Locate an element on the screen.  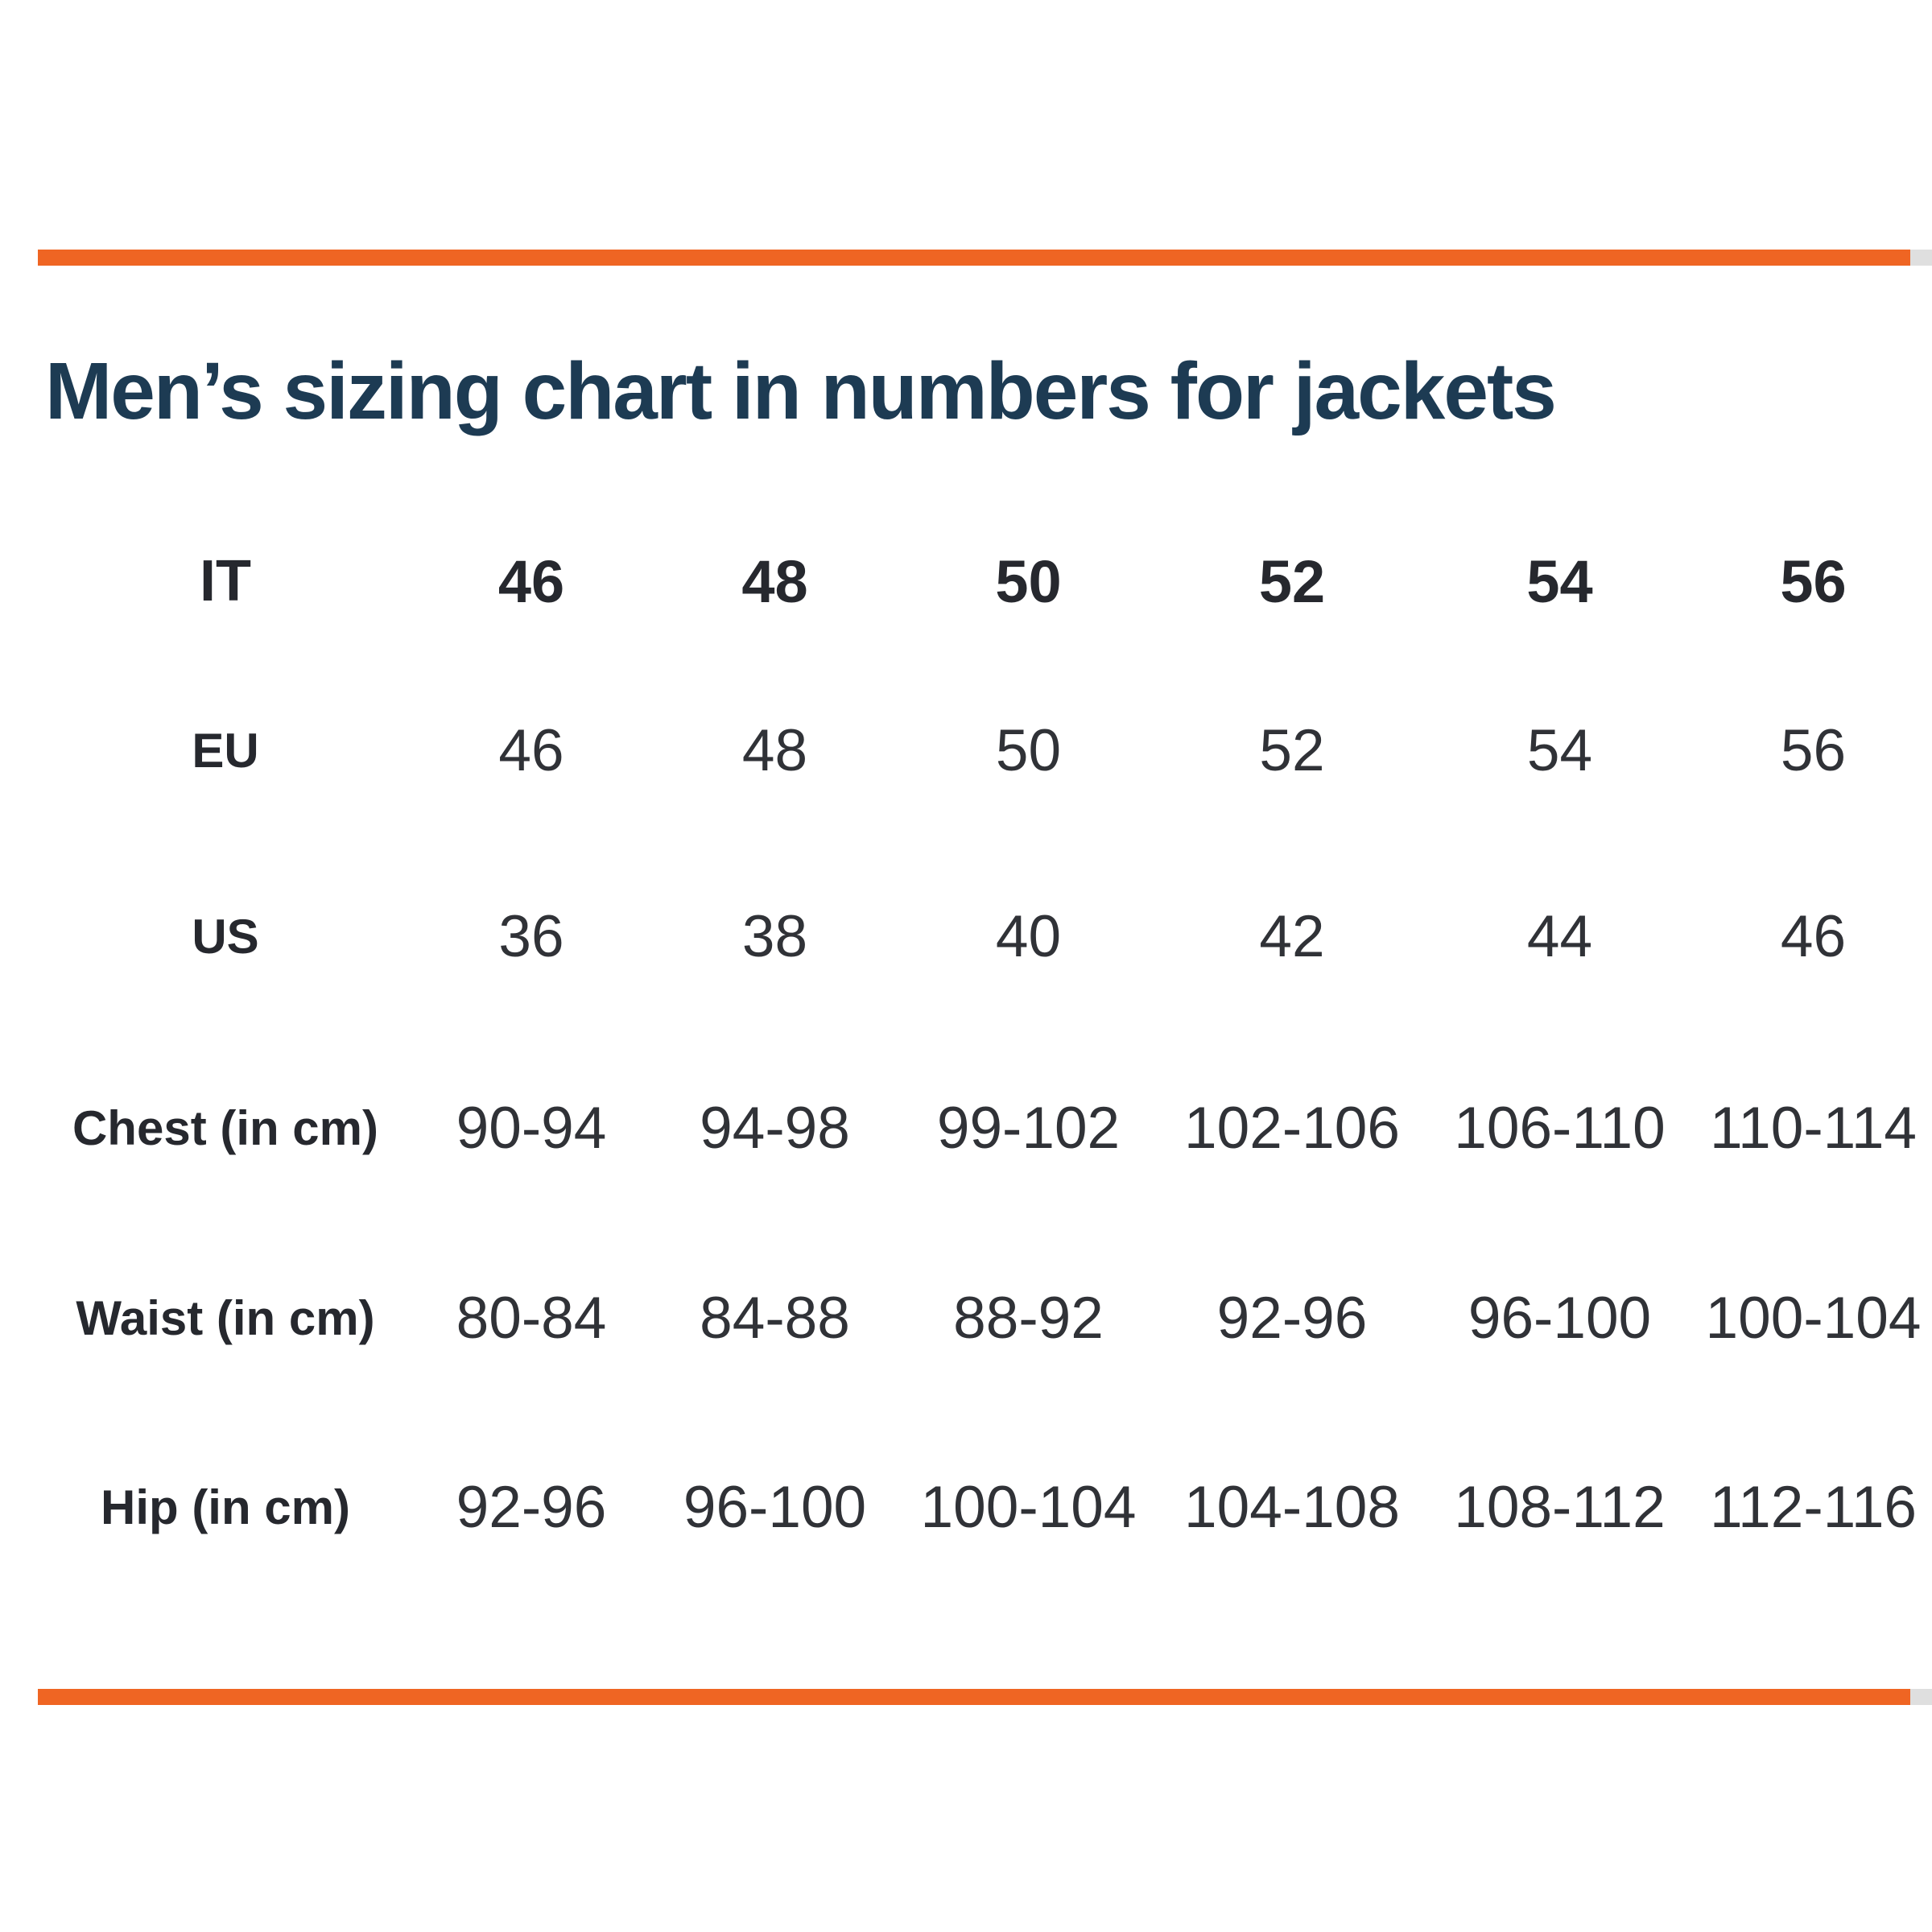
size-value-cell: 36 is located at coordinates (531, 936).